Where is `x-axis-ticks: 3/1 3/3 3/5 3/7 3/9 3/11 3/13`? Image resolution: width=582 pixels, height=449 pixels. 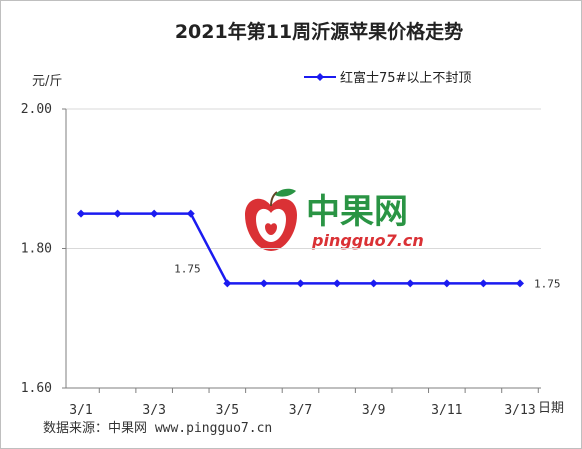 x-axis-ticks: 3/1 3/3 3/5 3/7 3/9 3/11 3/13 is located at coordinates (304, 403).